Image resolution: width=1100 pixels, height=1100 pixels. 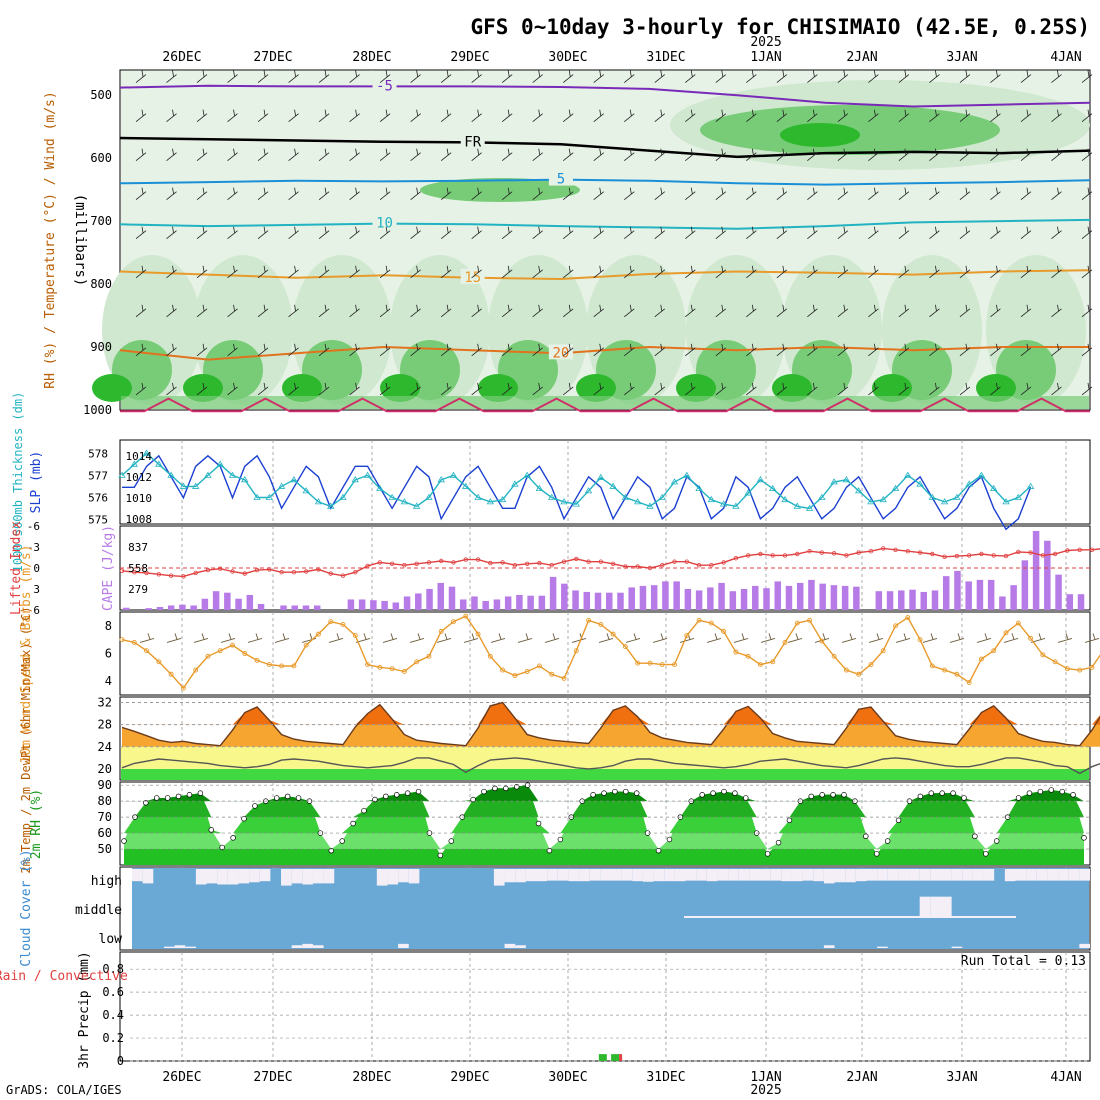 I want to click on ytick-li: 3, so click(x=36, y=589).